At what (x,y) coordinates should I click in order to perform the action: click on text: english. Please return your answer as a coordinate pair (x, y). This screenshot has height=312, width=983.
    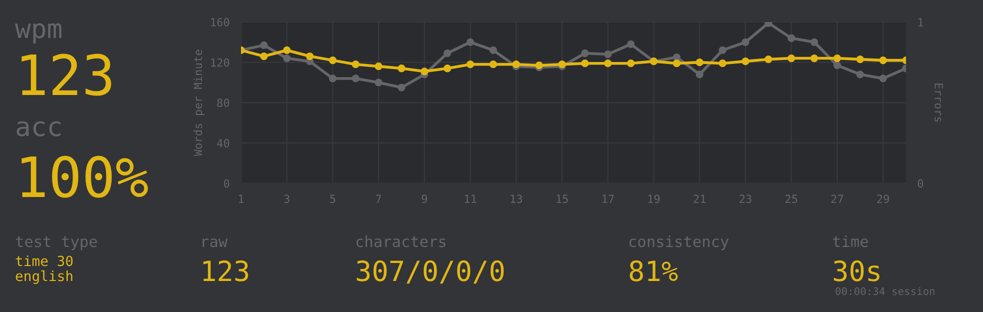
    Looking at the image, I should click on (44, 277).